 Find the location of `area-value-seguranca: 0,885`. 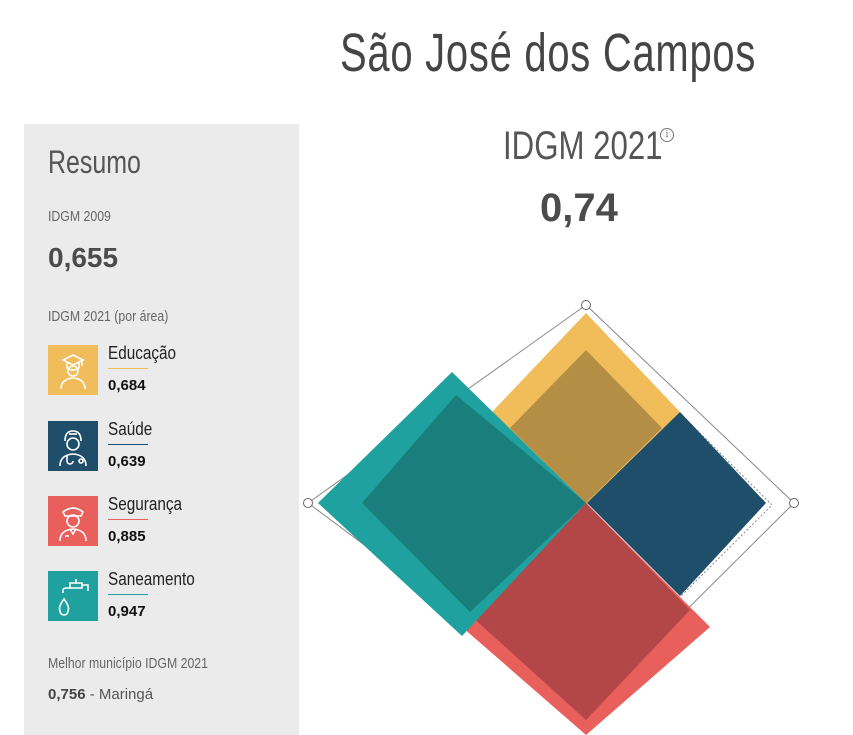

area-value-seguranca: 0,885 is located at coordinates (127, 536).